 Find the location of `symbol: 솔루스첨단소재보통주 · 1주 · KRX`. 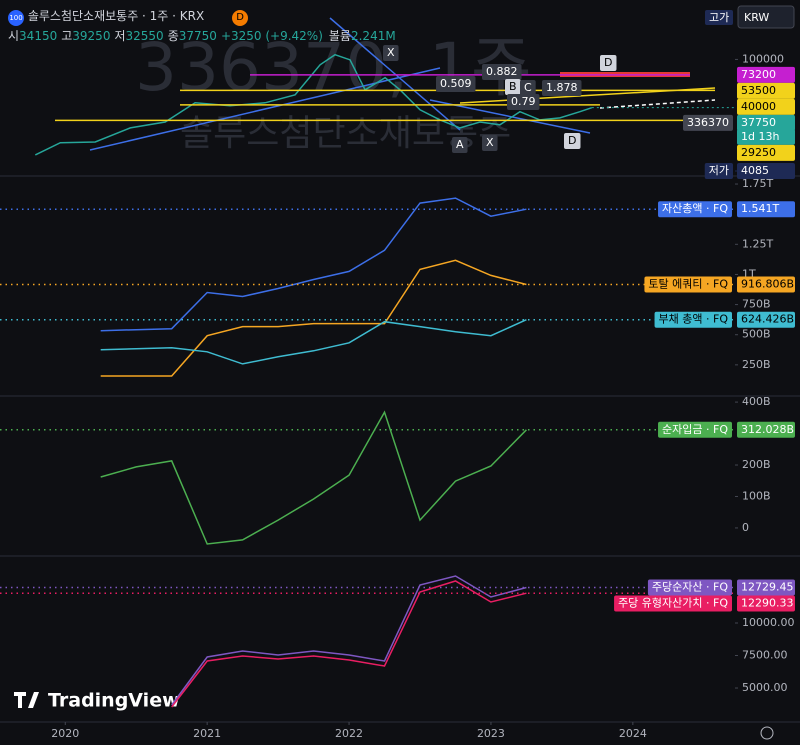

symbol: 솔루스첨단소재보통주 · 1주 · KRX is located at coordinates (116, 16).